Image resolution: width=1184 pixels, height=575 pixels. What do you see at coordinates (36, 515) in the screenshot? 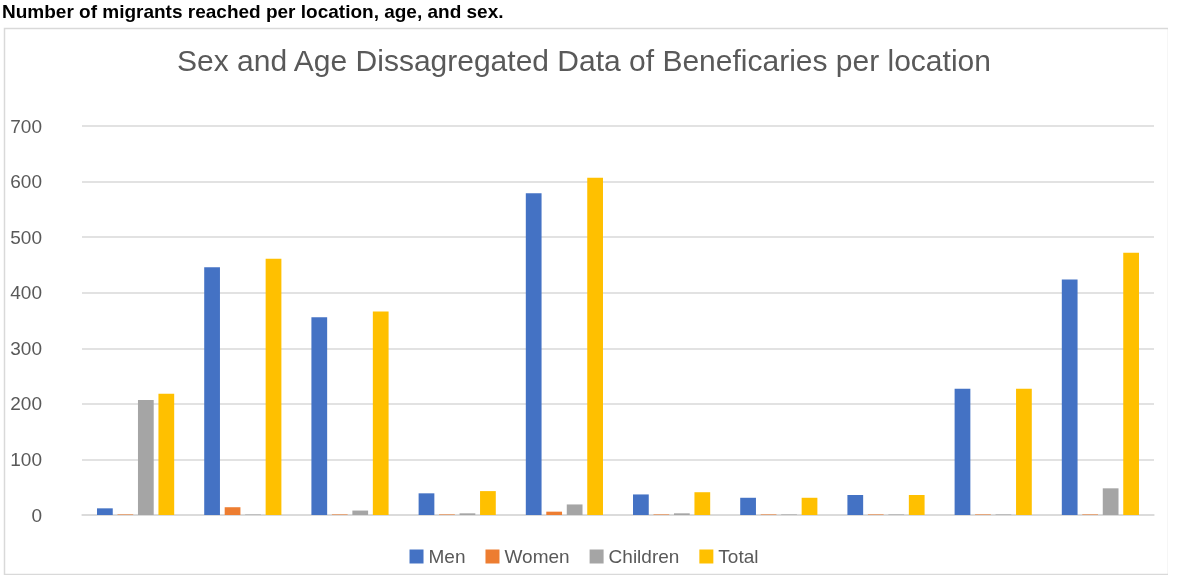
I see `y-tick-label: 0` at bounding box center [36, 515].